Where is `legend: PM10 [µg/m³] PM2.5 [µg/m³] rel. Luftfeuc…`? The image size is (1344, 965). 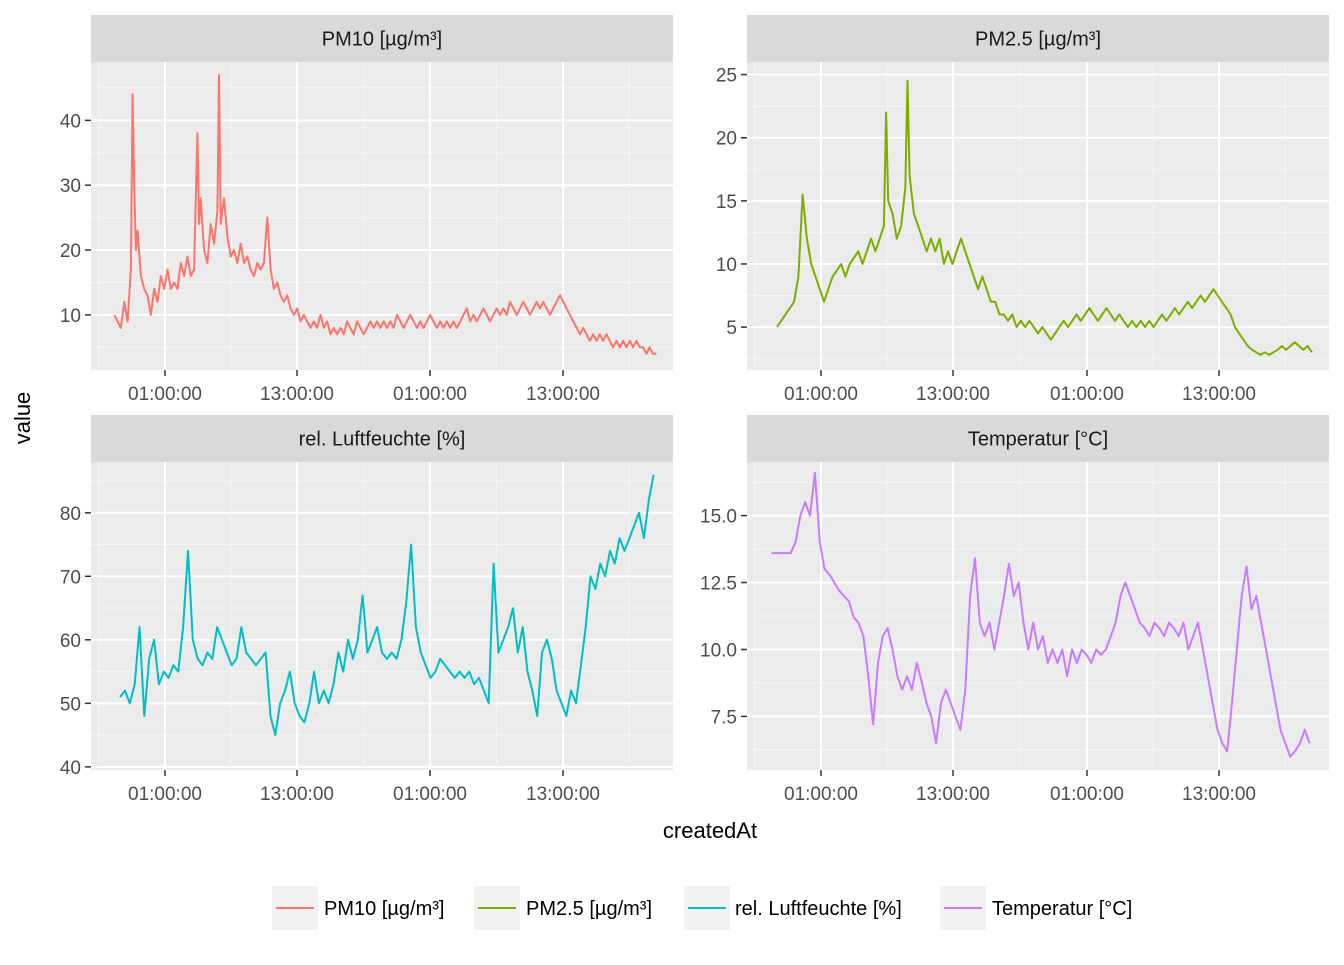
legend: PM10 [µg/m³] PM2.5 [µg/m³] rel. Luftfeuc… is located at coordinates (702, 908).